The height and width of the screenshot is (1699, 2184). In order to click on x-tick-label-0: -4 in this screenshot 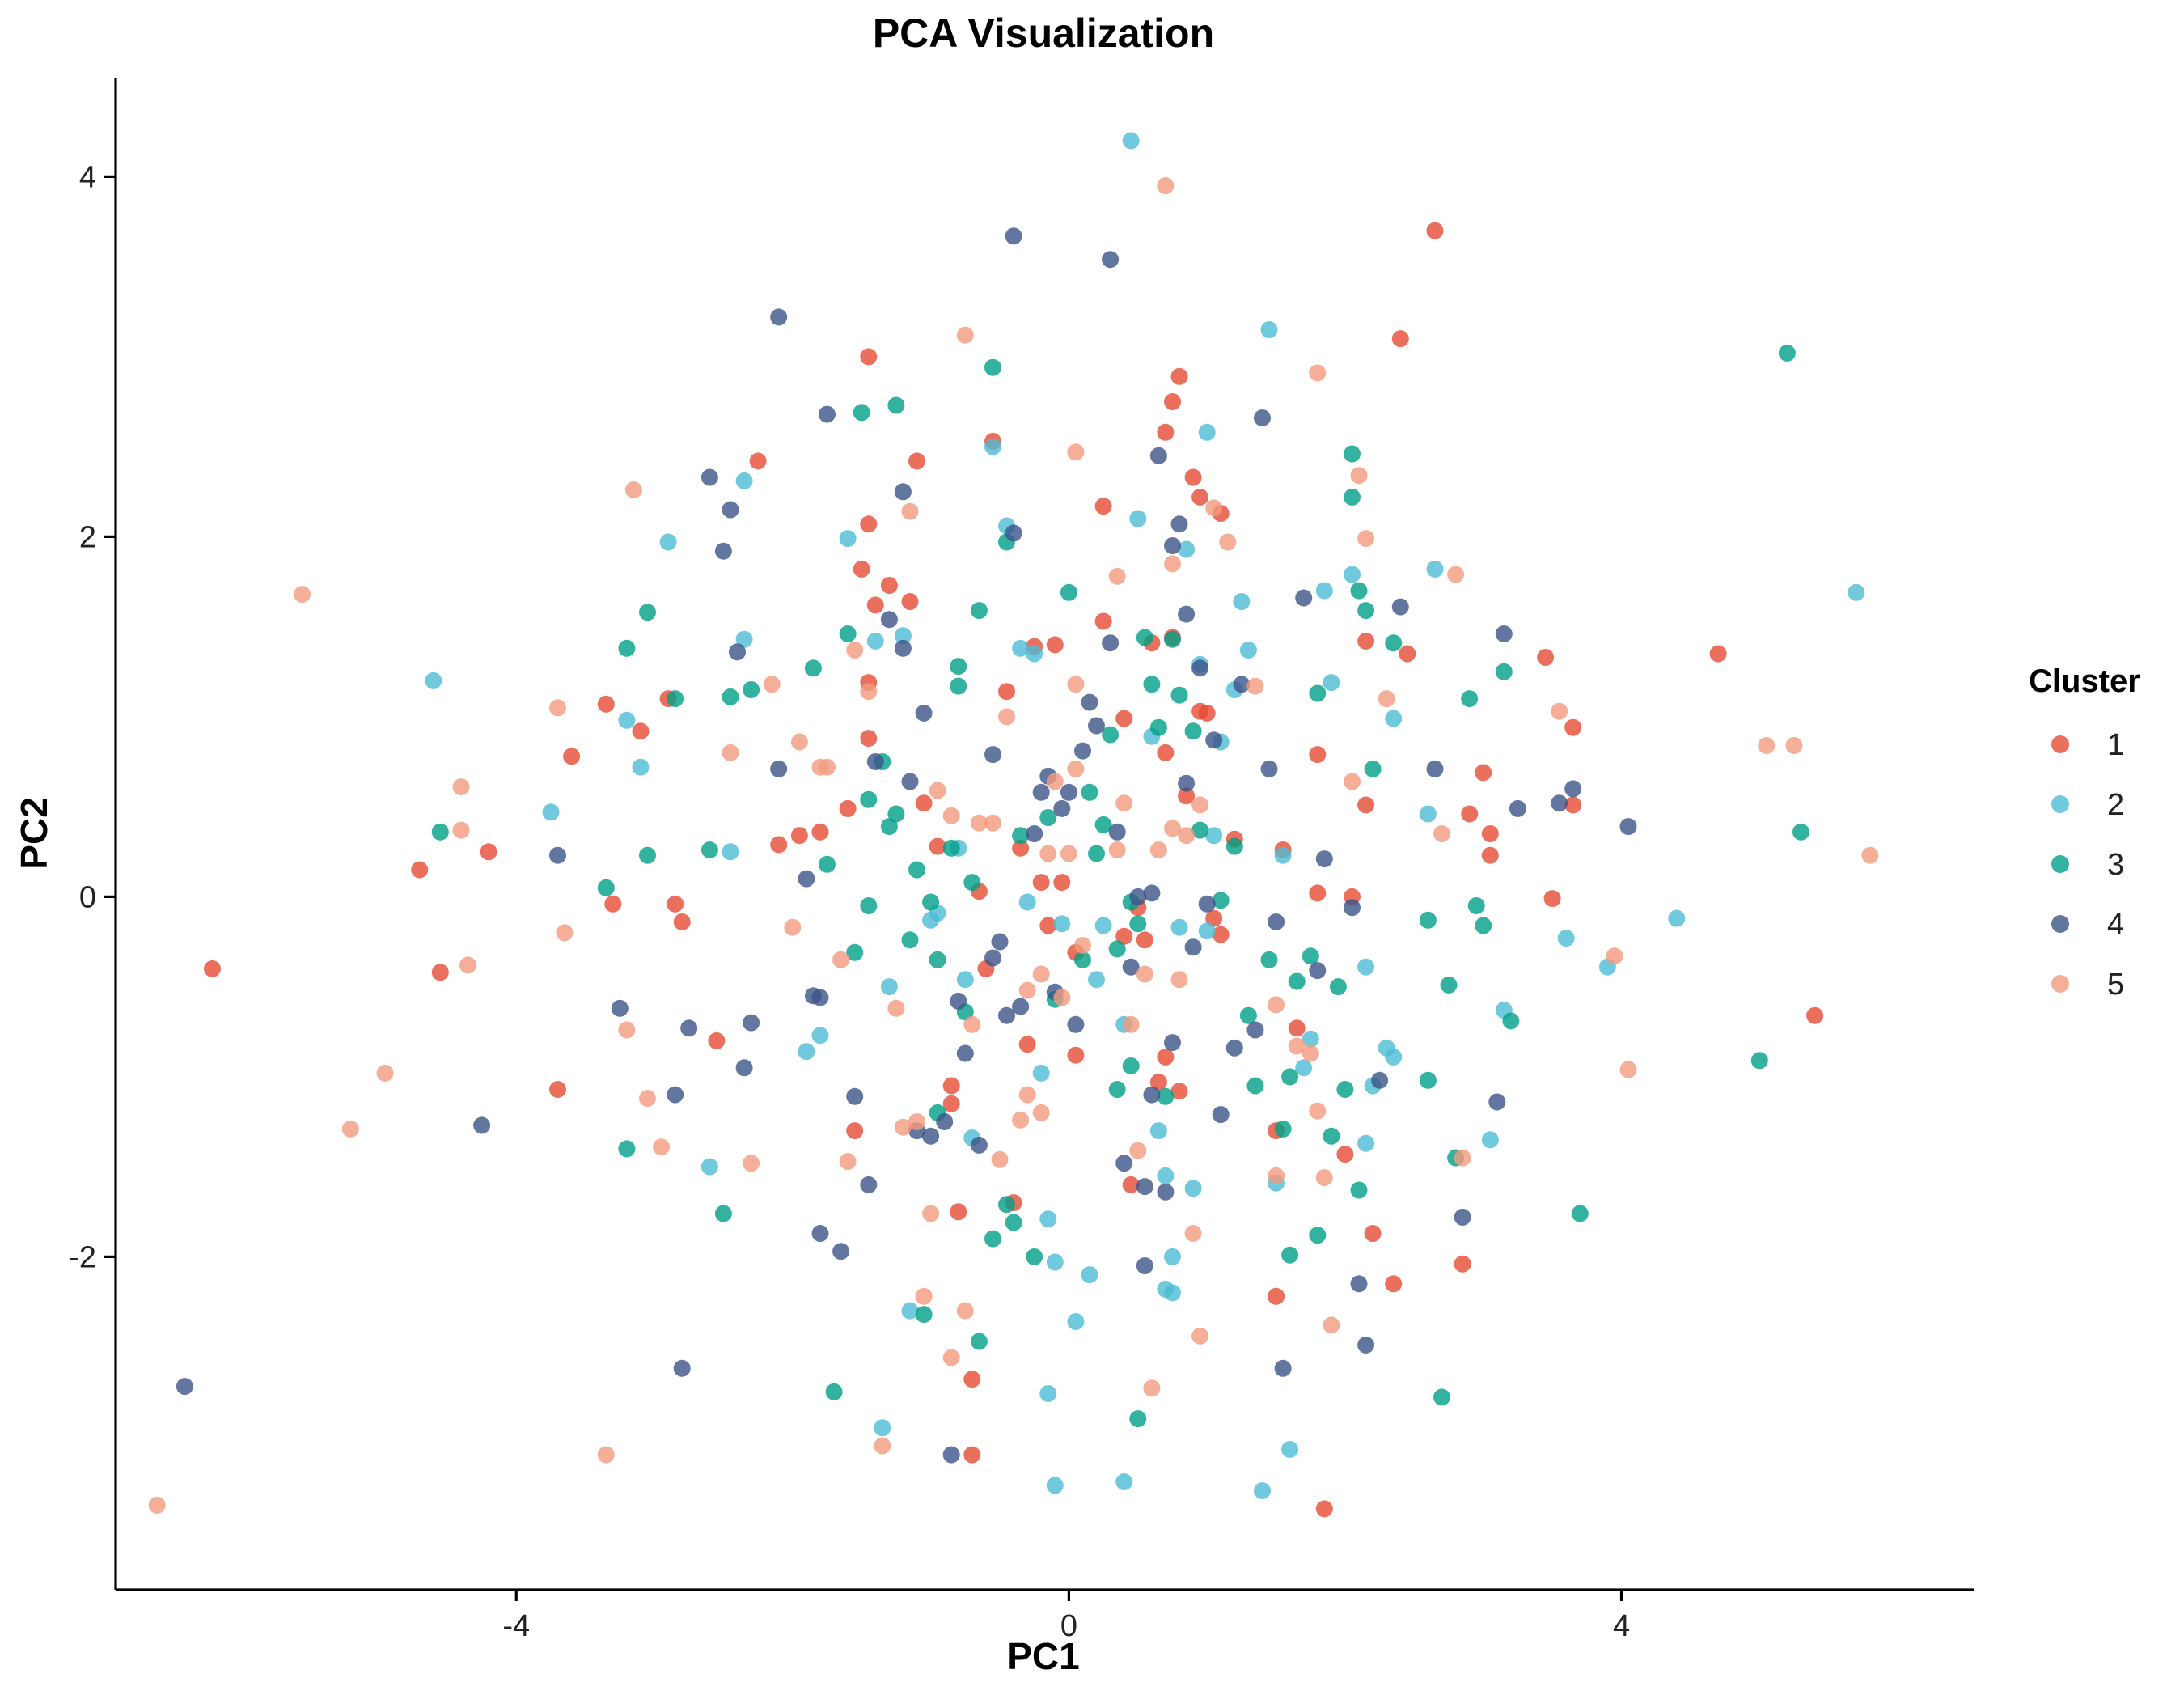, I will do `click(516, 1626)`.